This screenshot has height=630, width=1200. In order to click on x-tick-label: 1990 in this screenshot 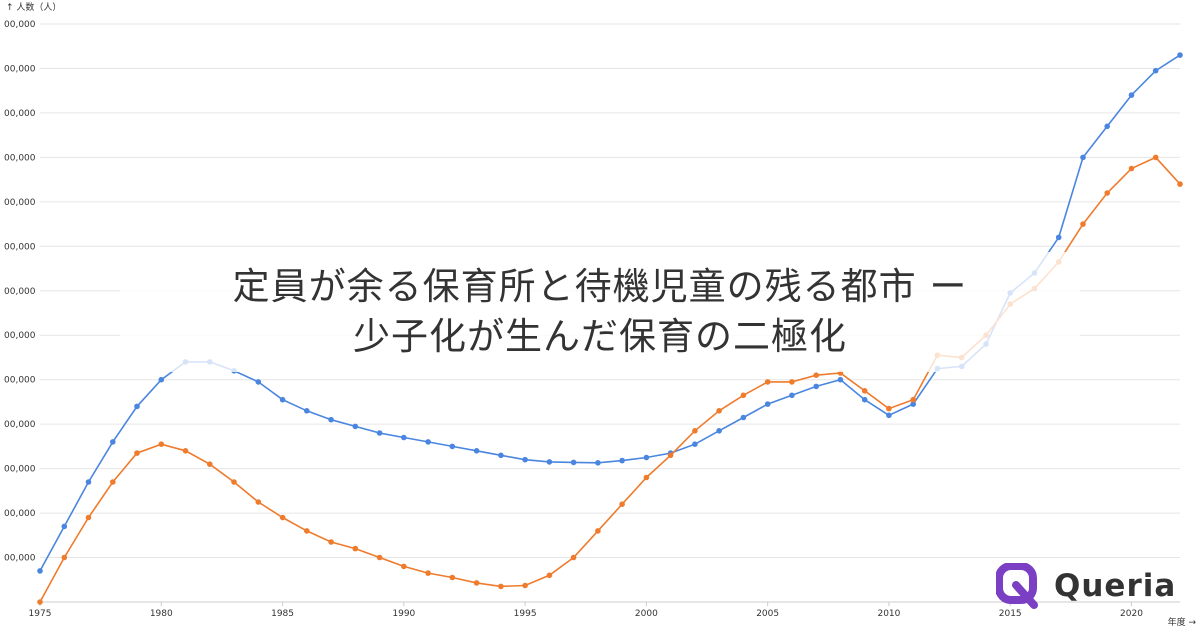, I will do `click(403, 614)`.